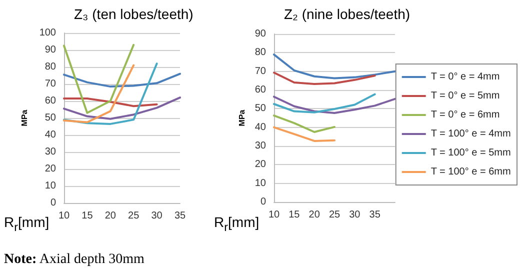 This screenshot has width=520, height=277. Describe the element at coordinates (347, 14) in the screenshot. I see `chart-title: Z₂ (nine lobes/teeth)` at that location.